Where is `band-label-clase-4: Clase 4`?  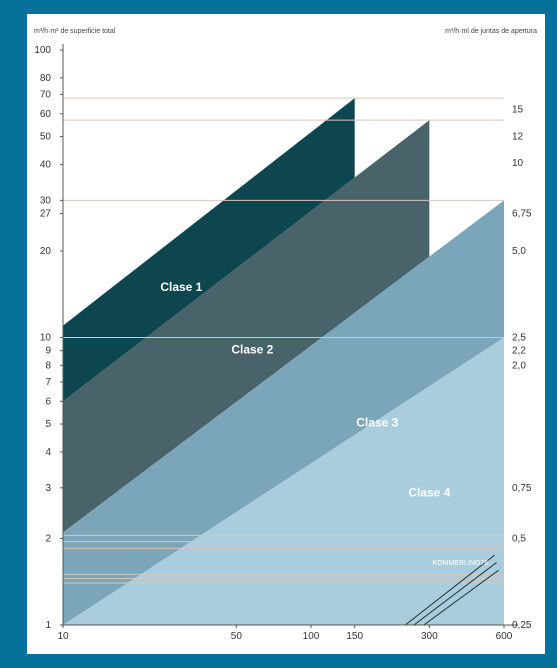
band-label-clase-4: Clase 4 is located at coordinates (429, 492).